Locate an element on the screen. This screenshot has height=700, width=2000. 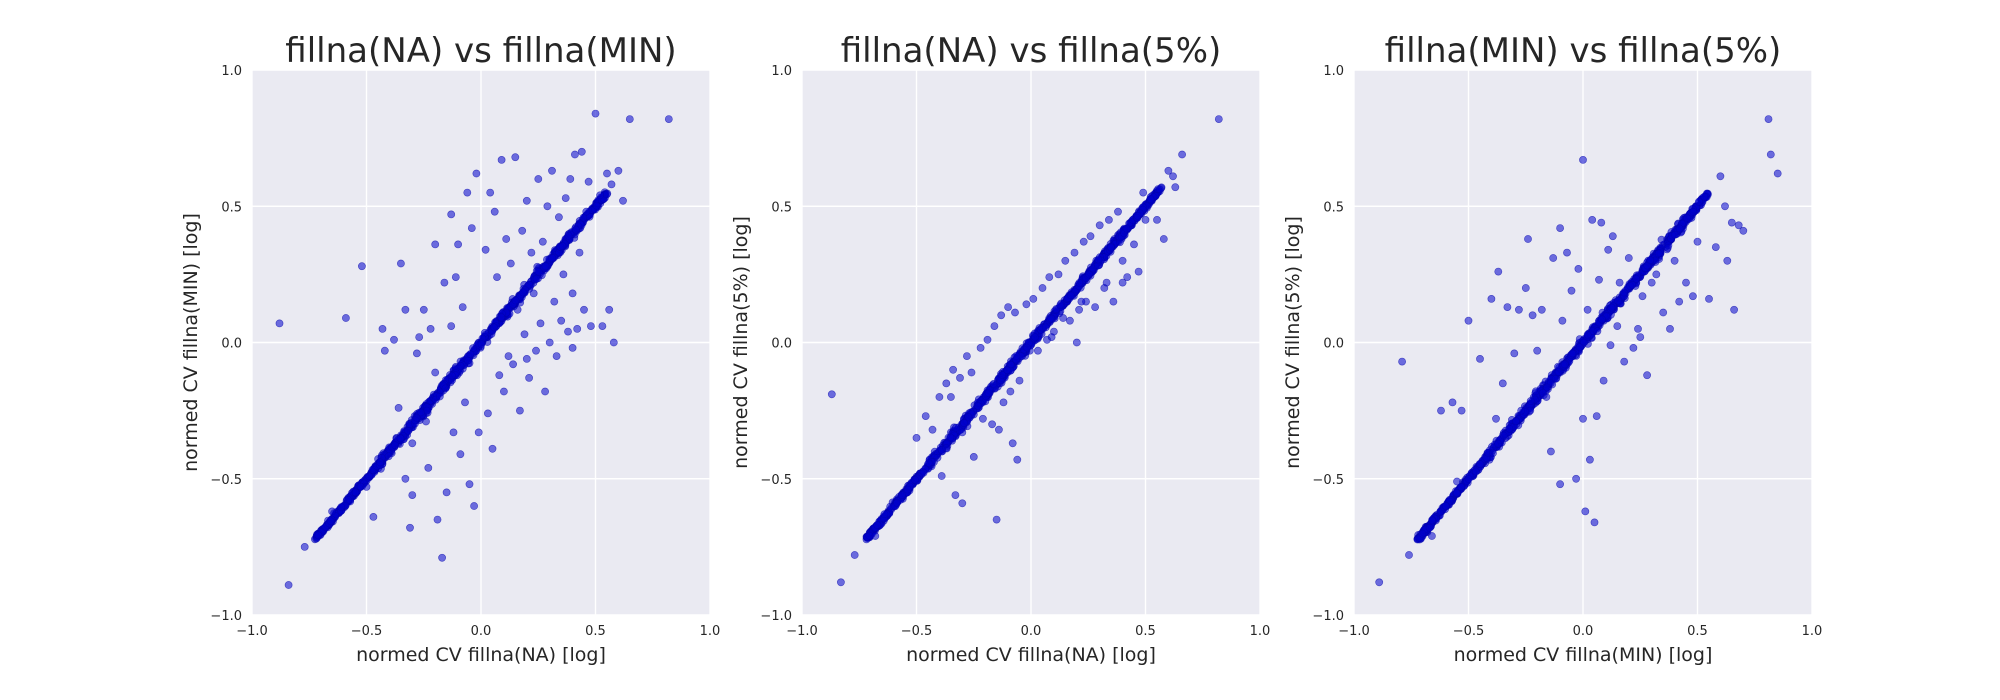
y-axis-label: normed CV fillna(5%) [log] is located at coordinates (1293, 342).